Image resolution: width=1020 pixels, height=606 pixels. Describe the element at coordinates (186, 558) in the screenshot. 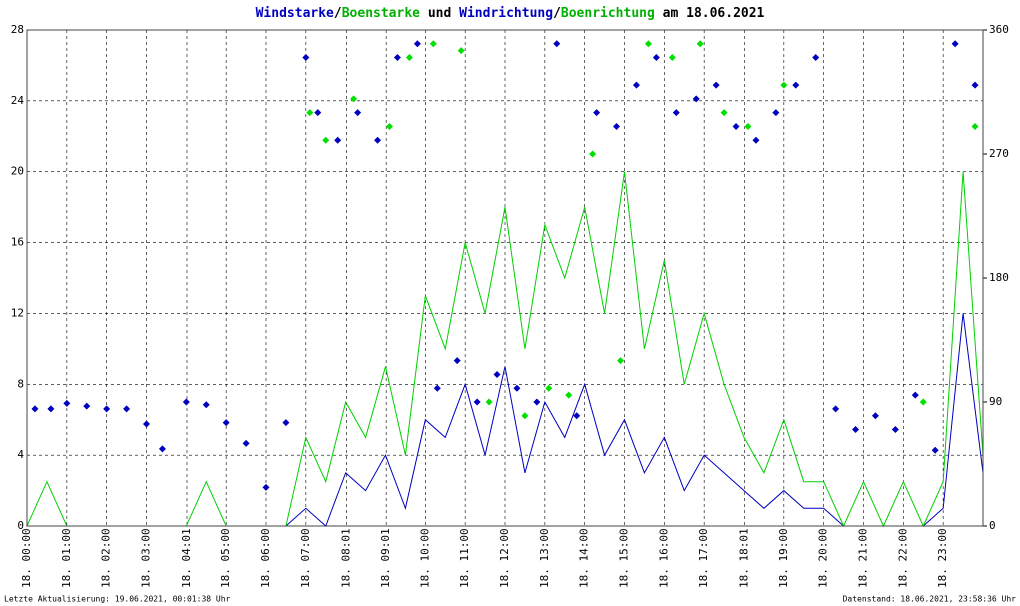

I see `x-tick-label: 18. 04:01` at that location.